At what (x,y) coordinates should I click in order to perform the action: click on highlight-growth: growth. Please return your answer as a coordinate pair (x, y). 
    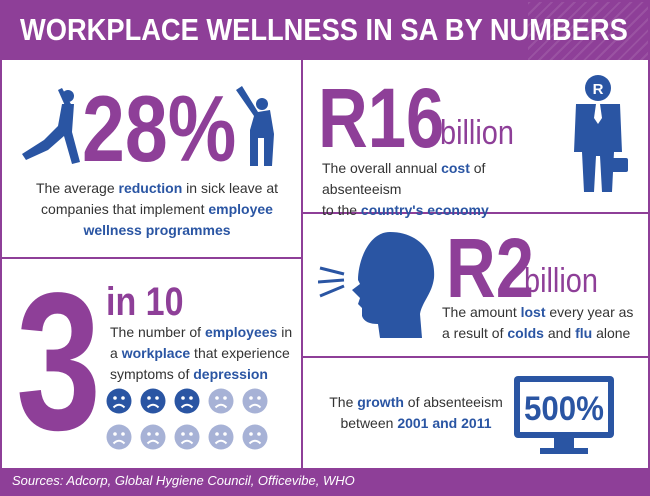
    Looking at the image, I should click on (380, 402).